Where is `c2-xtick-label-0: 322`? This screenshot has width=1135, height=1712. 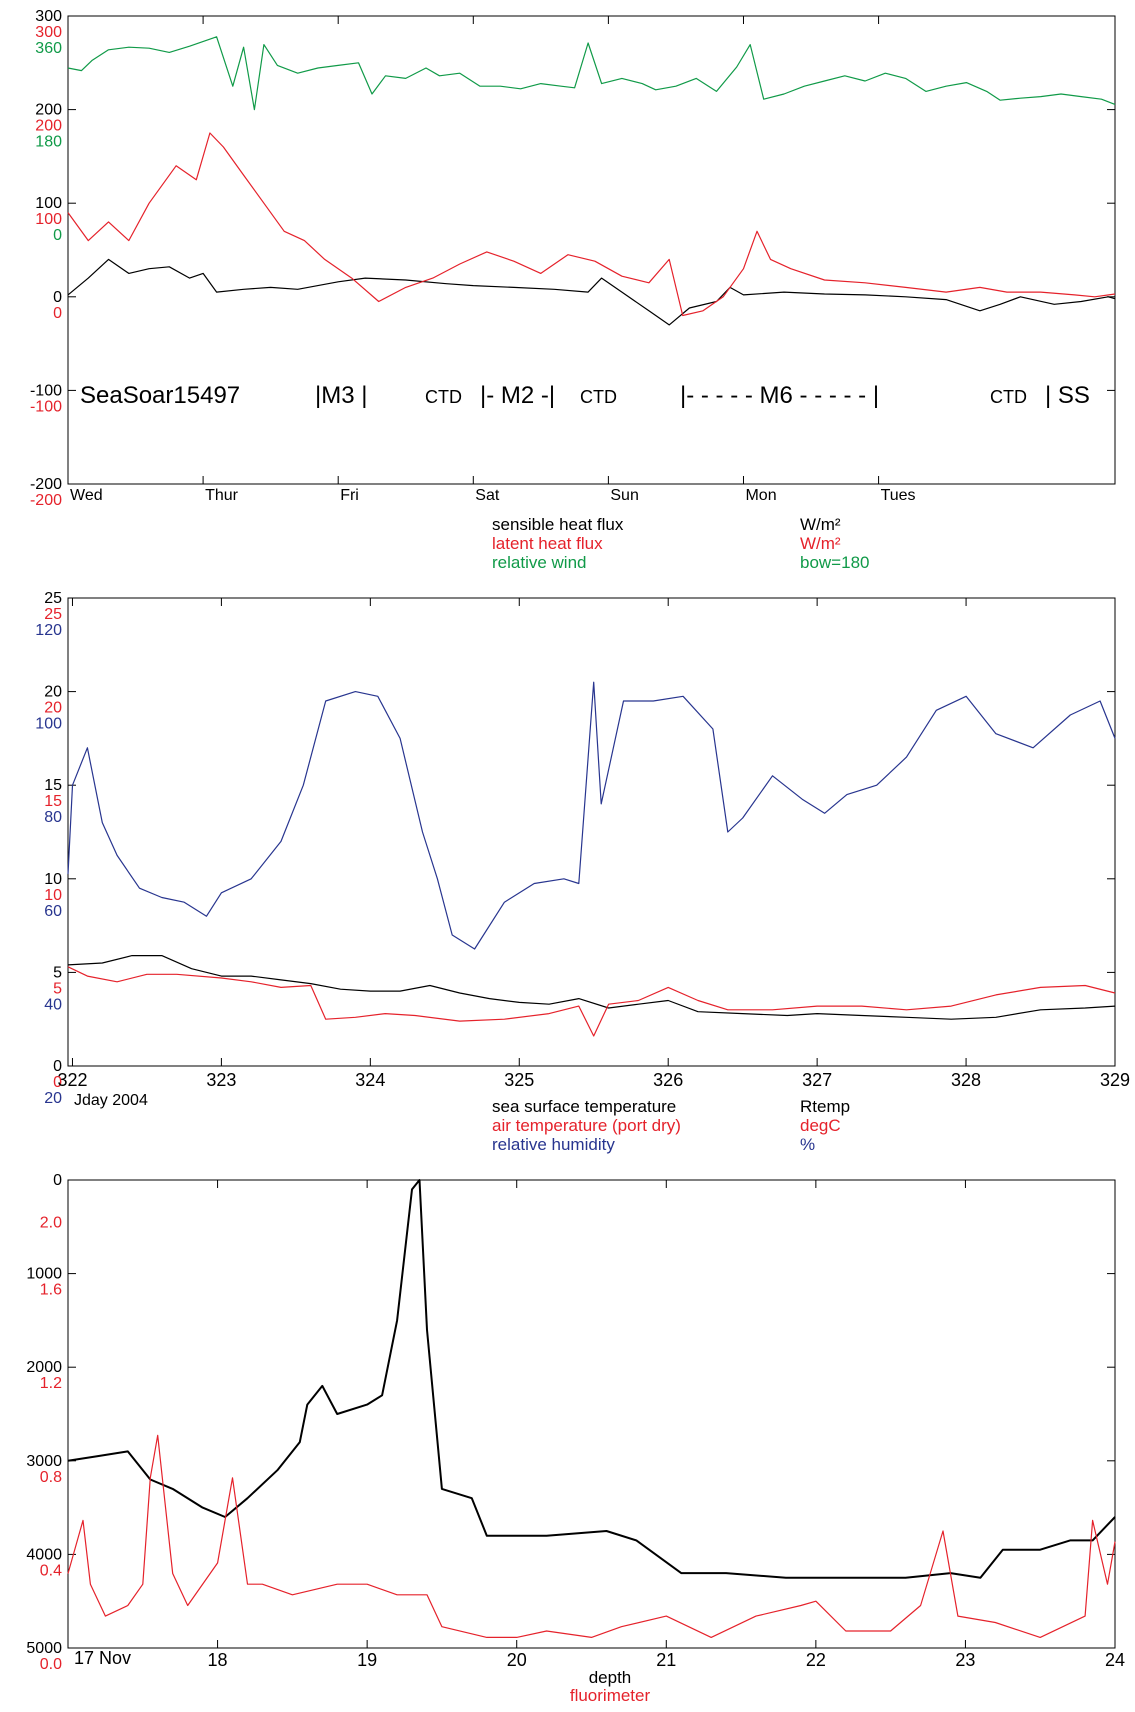
c2-xtick-label-0: 322 is located at coordinates (72, 1080).